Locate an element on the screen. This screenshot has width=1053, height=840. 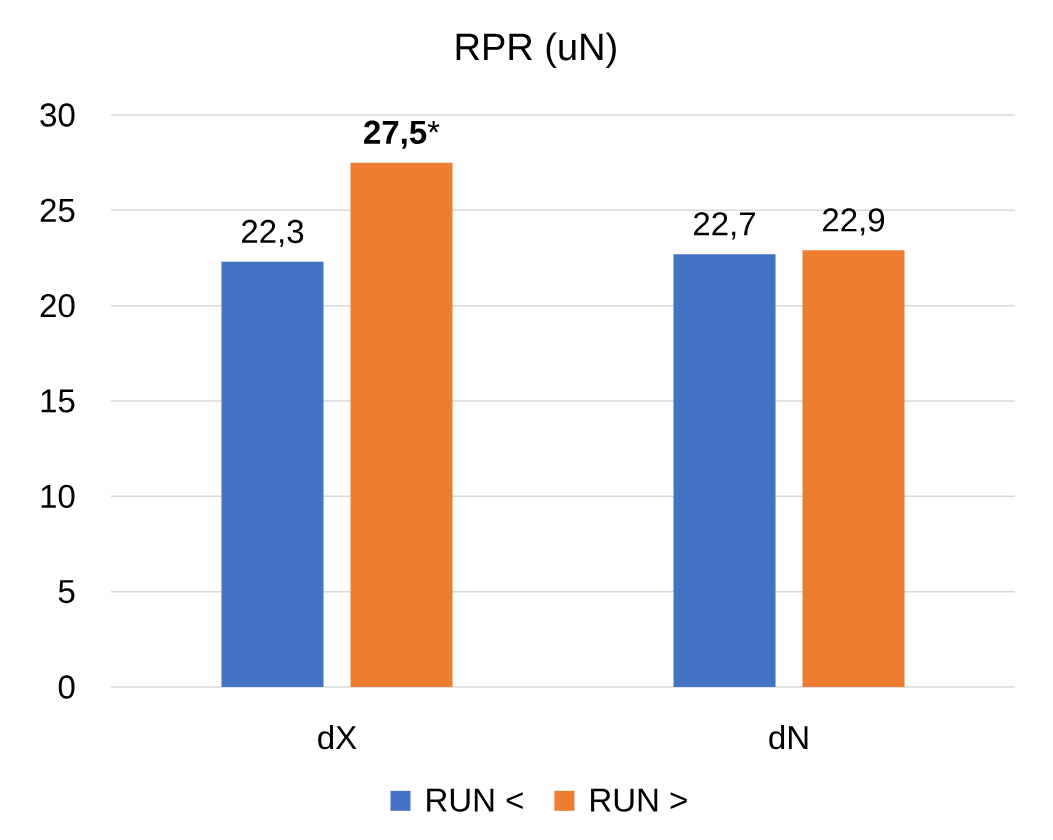
x-tick-label: dX is located at coordinates (337, 737).